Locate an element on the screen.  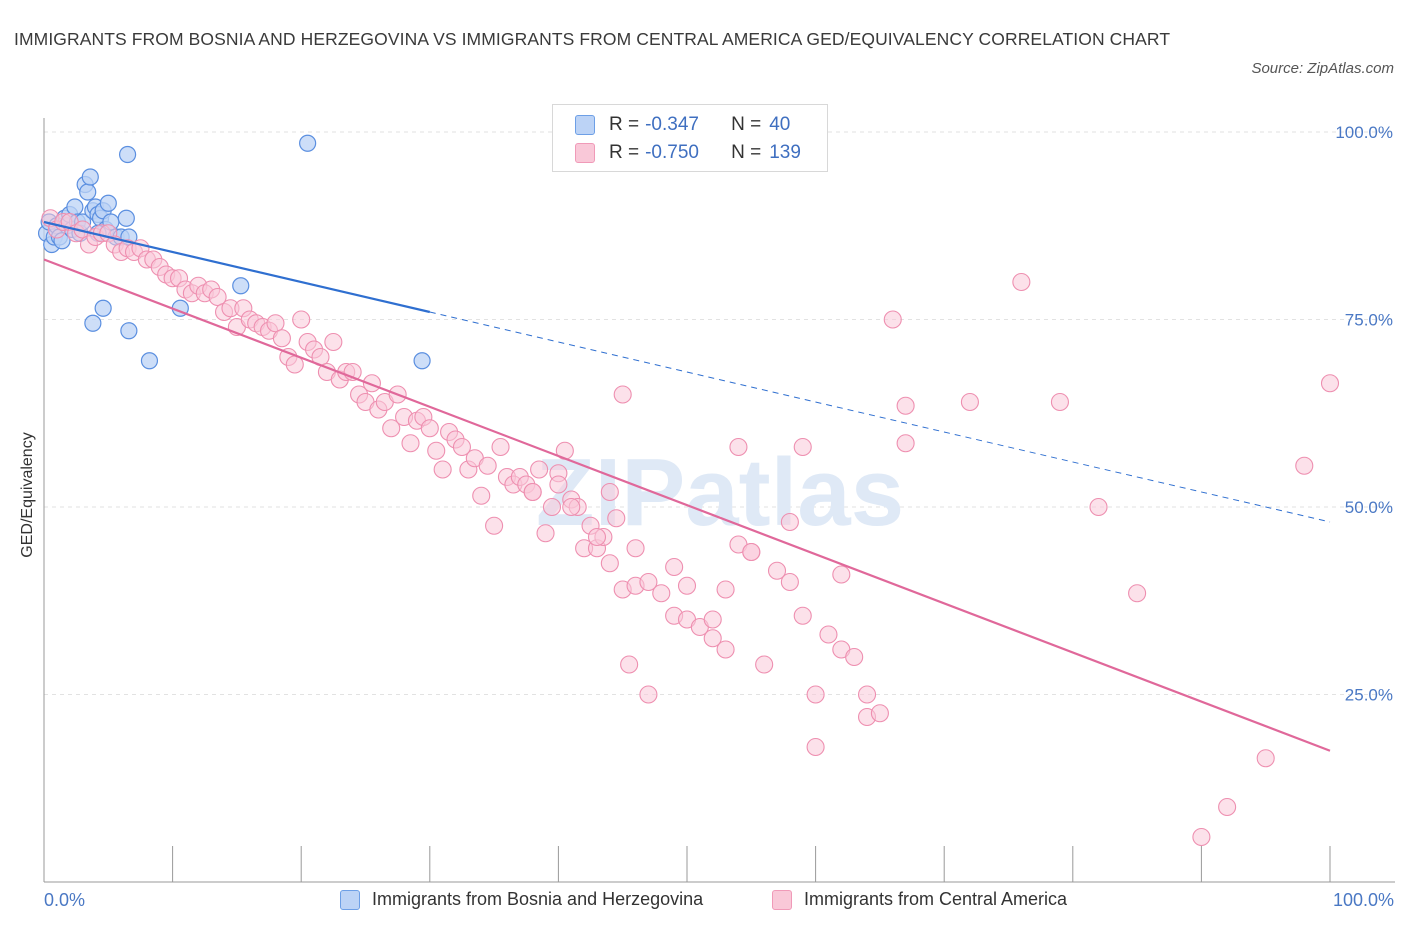
legend-r-value: -0.347 is located at coordinates (672, 124).